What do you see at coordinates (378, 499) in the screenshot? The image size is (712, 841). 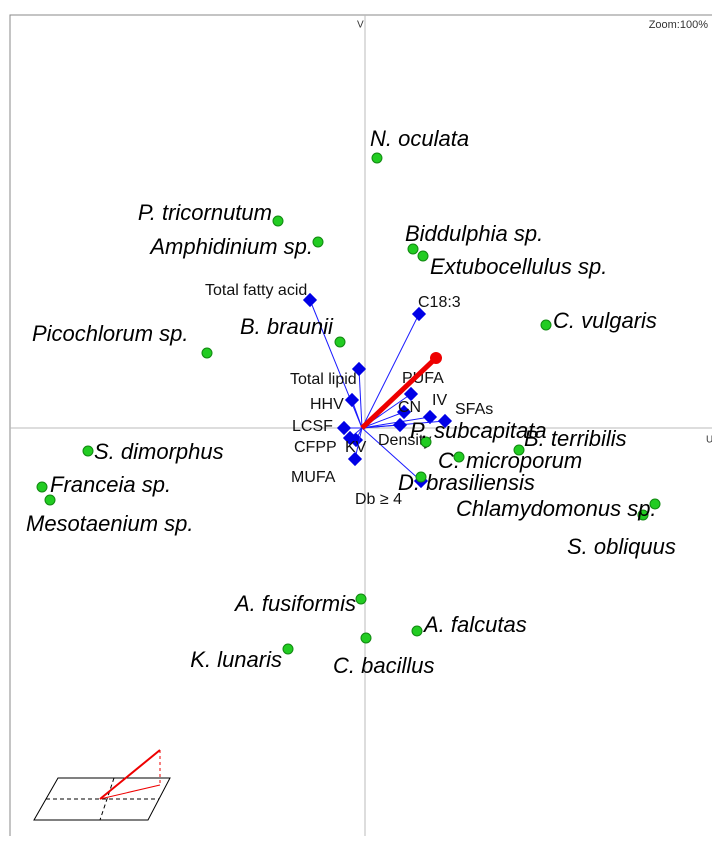 I see `variable-label: Db ≥ 4` at bounding box center [378, 499].